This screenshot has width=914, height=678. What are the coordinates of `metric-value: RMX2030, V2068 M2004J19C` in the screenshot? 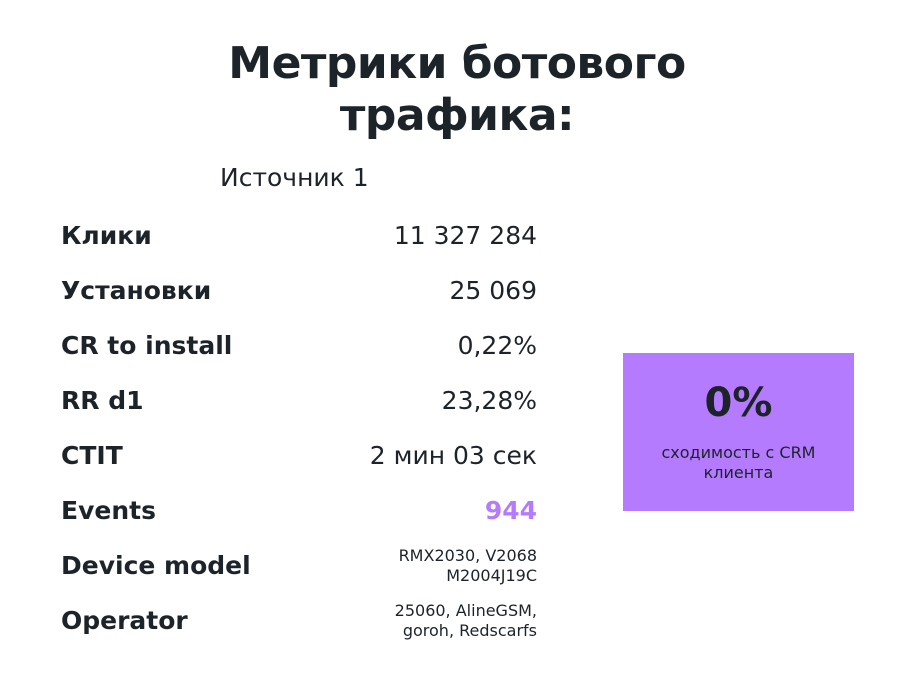 It's located at (468, 566).